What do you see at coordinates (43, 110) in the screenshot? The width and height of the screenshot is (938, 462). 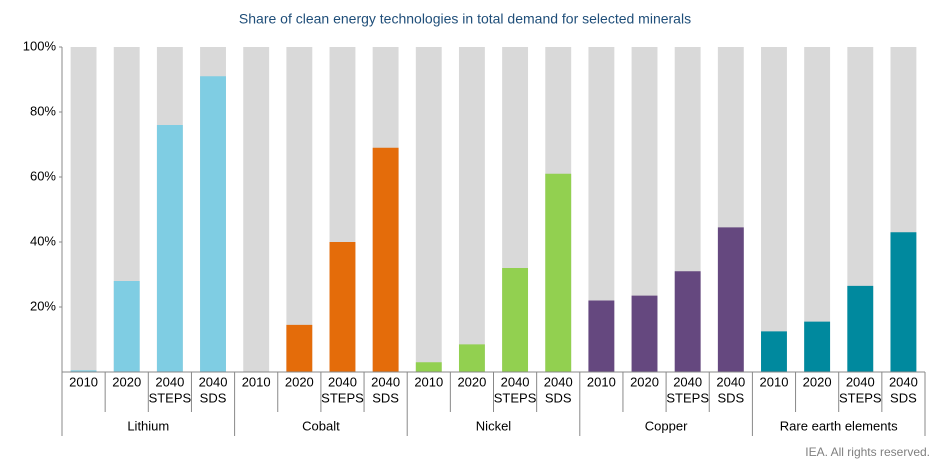 I see `y-tick-label: 80%` at bounding box center [43, 110].